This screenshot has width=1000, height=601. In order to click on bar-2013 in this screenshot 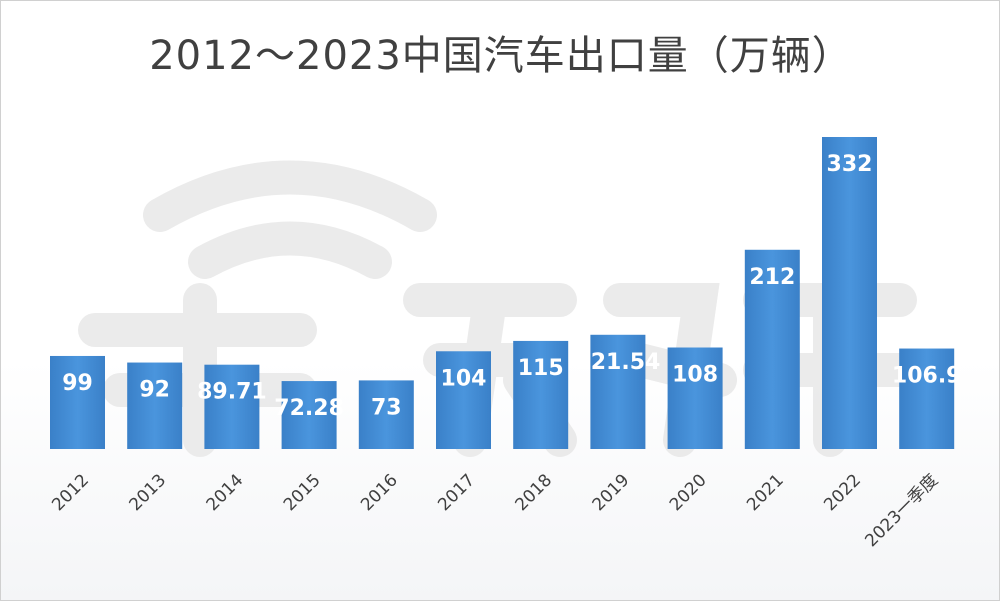, I will do `click(155, 405)`.